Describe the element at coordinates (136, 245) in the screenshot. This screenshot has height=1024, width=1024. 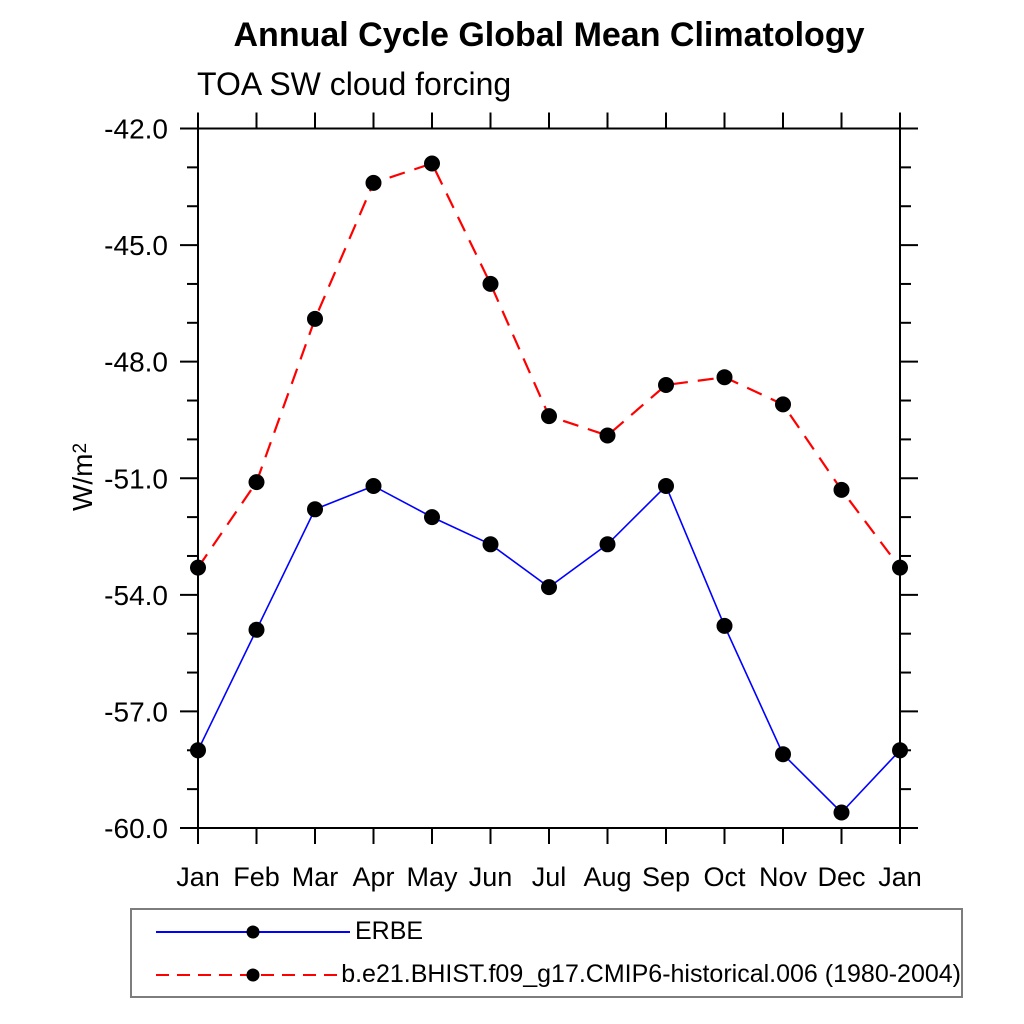
I see `y-tick-label: -45.0` at that location.